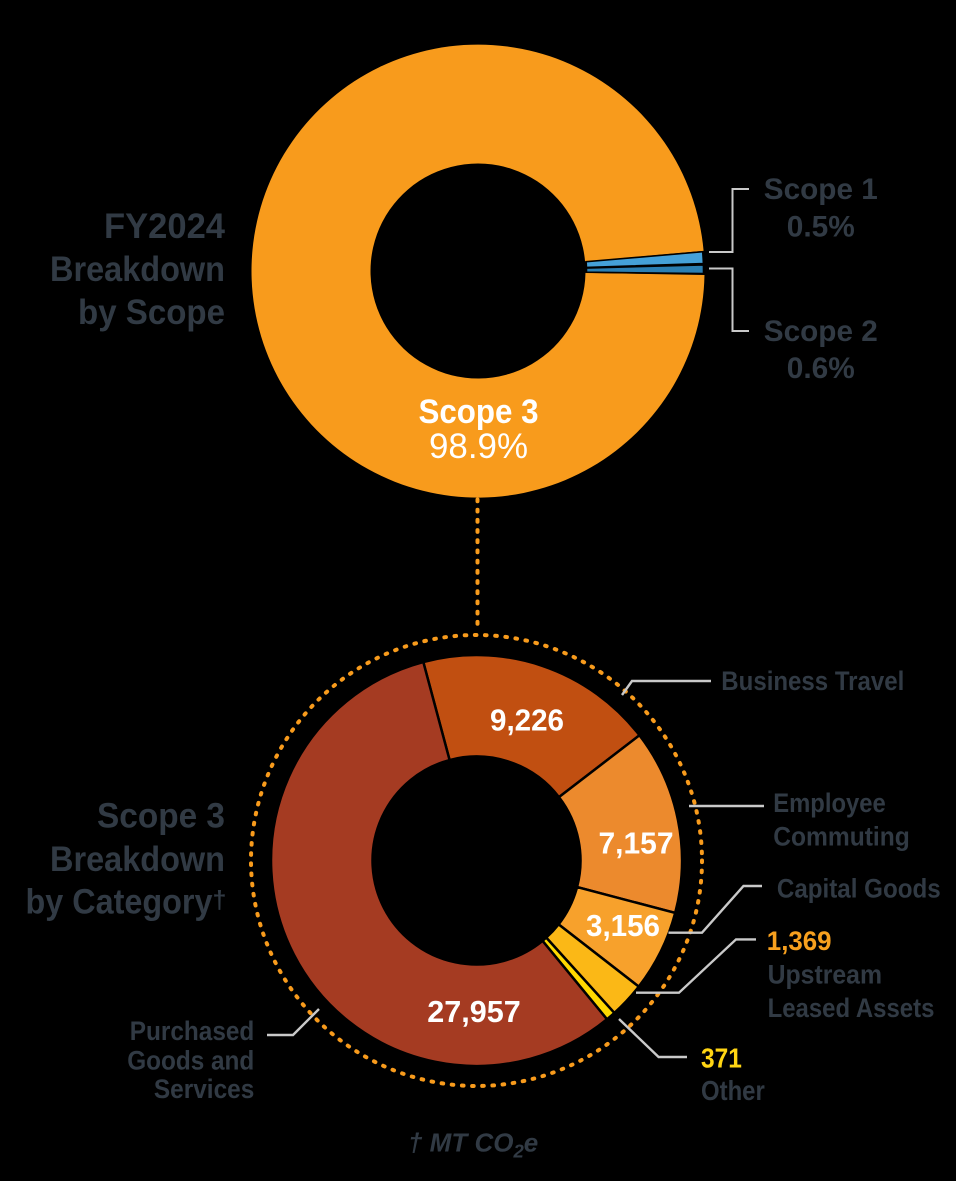 The width and height of the screenshot is (956, 1181). Describe the element at coordinates (119, 902) in the screenshot. I see `svg-text: by Category` at that location.